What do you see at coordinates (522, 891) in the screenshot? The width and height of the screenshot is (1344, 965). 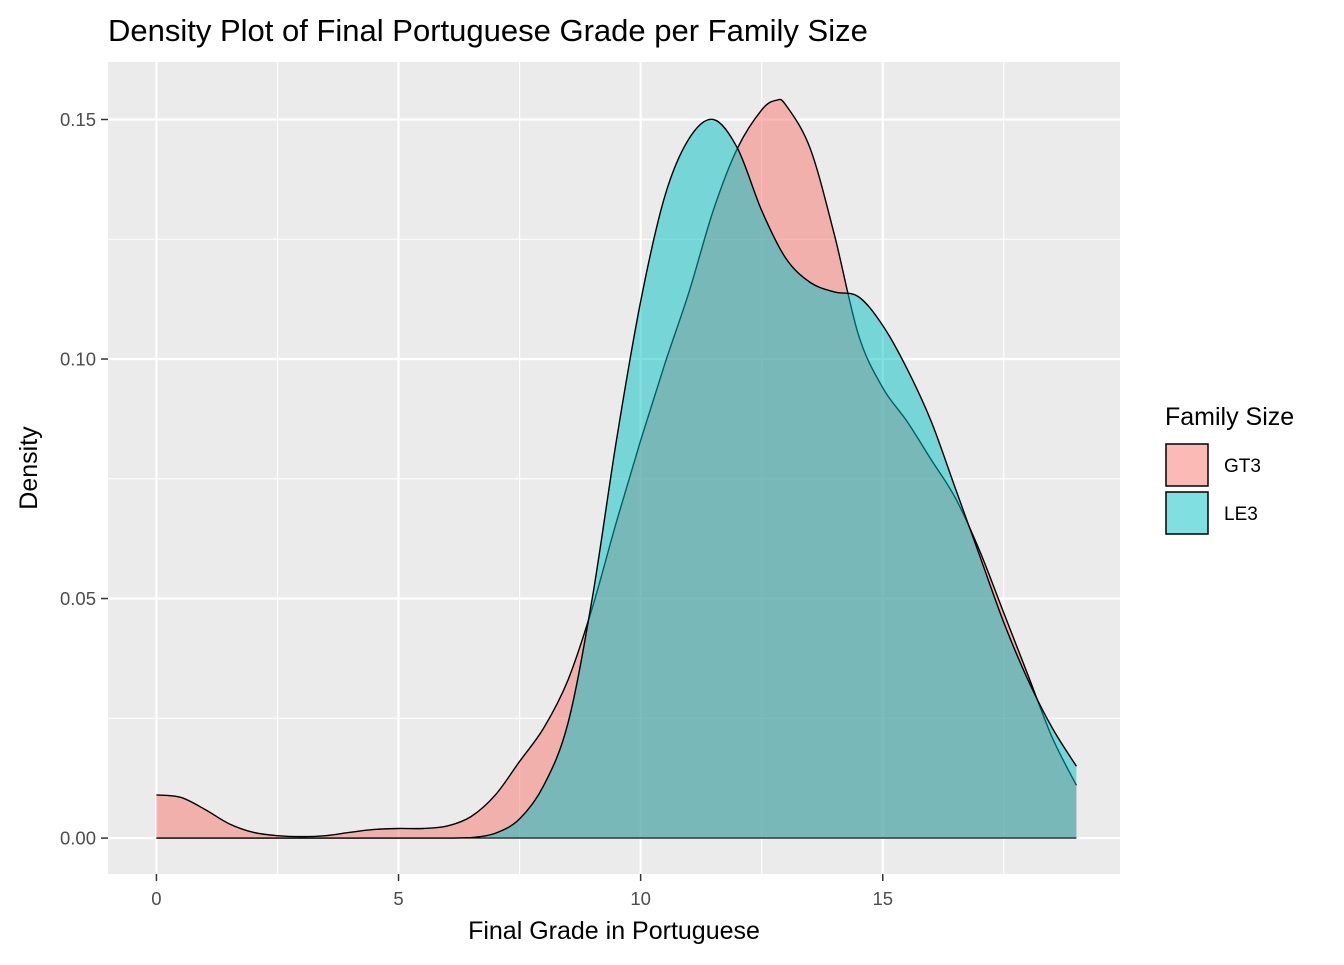 I see `x-axis-ticks: 0 5 10 15` at bounding box center [522, 891].